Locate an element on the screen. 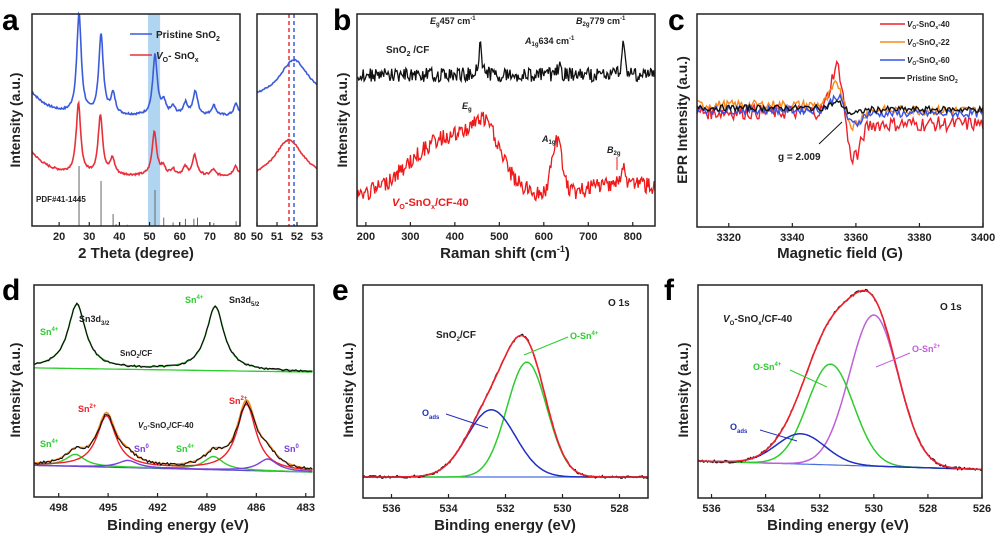  annot-sn2-right: Sn2+ is located at coordinates (238, 401).